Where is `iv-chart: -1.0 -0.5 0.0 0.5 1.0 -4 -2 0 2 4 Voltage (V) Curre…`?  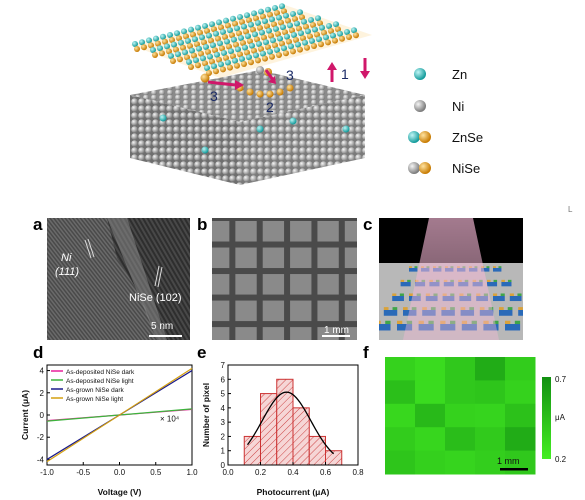 iv-chart: -1.0 -0.5 0.0 0.5 1.0 -4 -2 0 2 4 Voltage (V) Curre… is located at coordinates (109, 430).